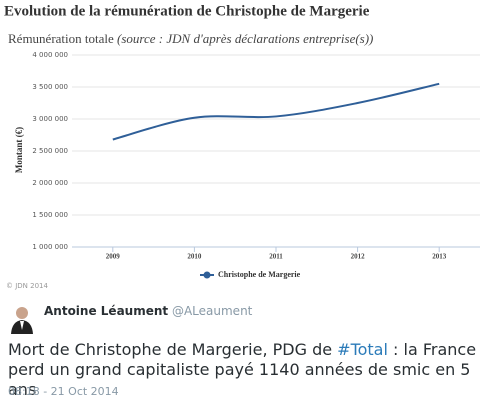  Describe the element at coordinates (50, 247) in the screenshot. I see `y-tick-label: 1 000 000` at that location.